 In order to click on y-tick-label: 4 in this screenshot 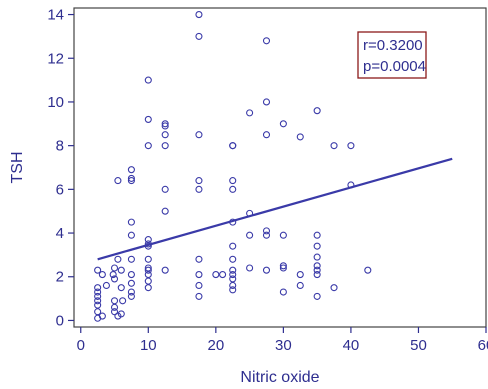, I will do `click(60, 233)`.